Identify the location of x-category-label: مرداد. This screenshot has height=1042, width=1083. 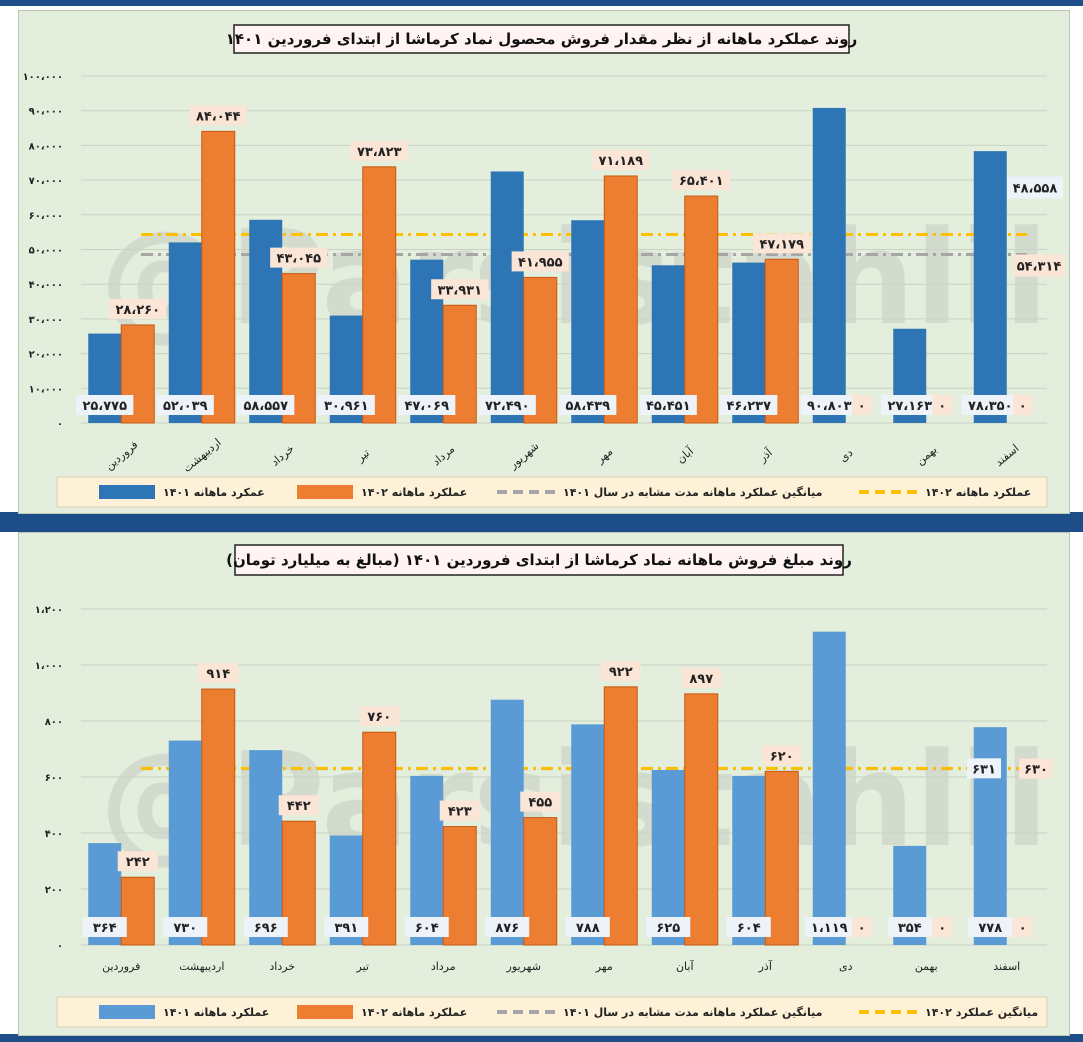
(443, 966).